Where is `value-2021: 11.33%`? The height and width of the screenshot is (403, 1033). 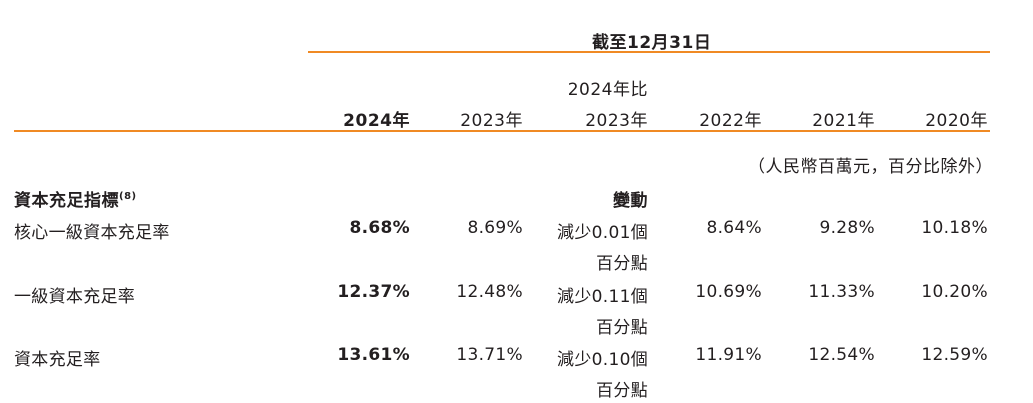 value-2021: 11.33% is located at coordinates (841, 292).